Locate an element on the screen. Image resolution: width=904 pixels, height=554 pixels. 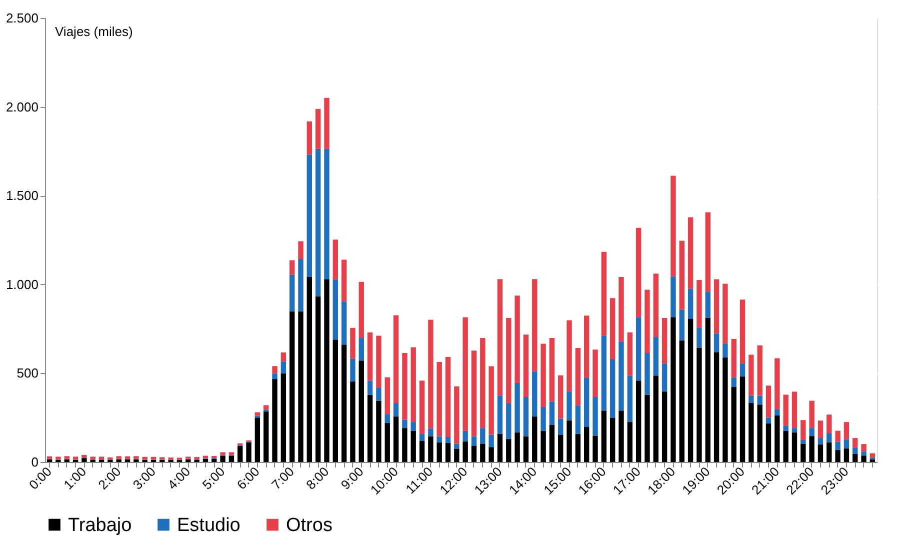
y-tick-label: 0 is located at coordinates (34, 462).